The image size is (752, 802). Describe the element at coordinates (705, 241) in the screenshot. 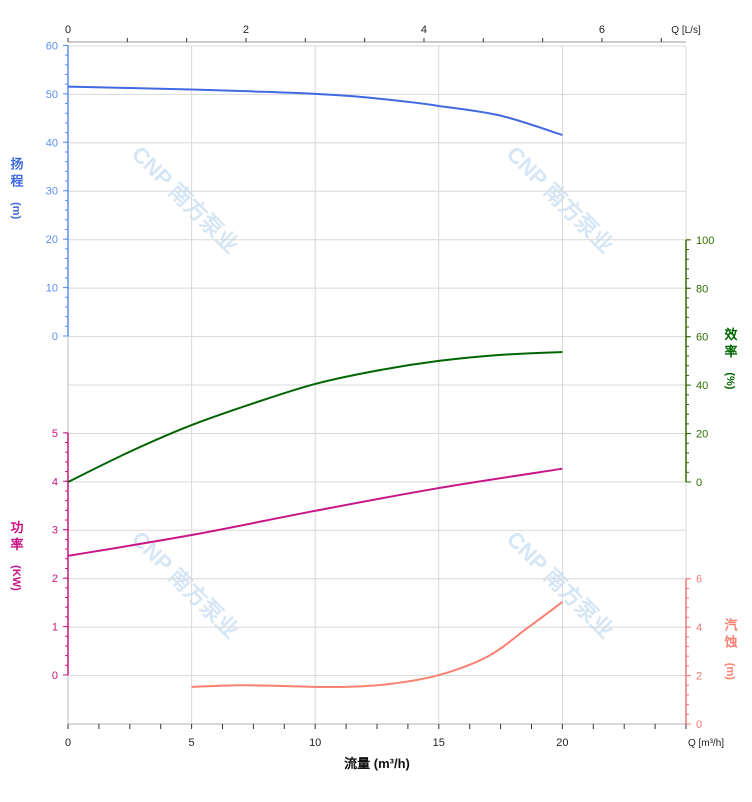

I see `efficiency-tick-label: 100` at that location.